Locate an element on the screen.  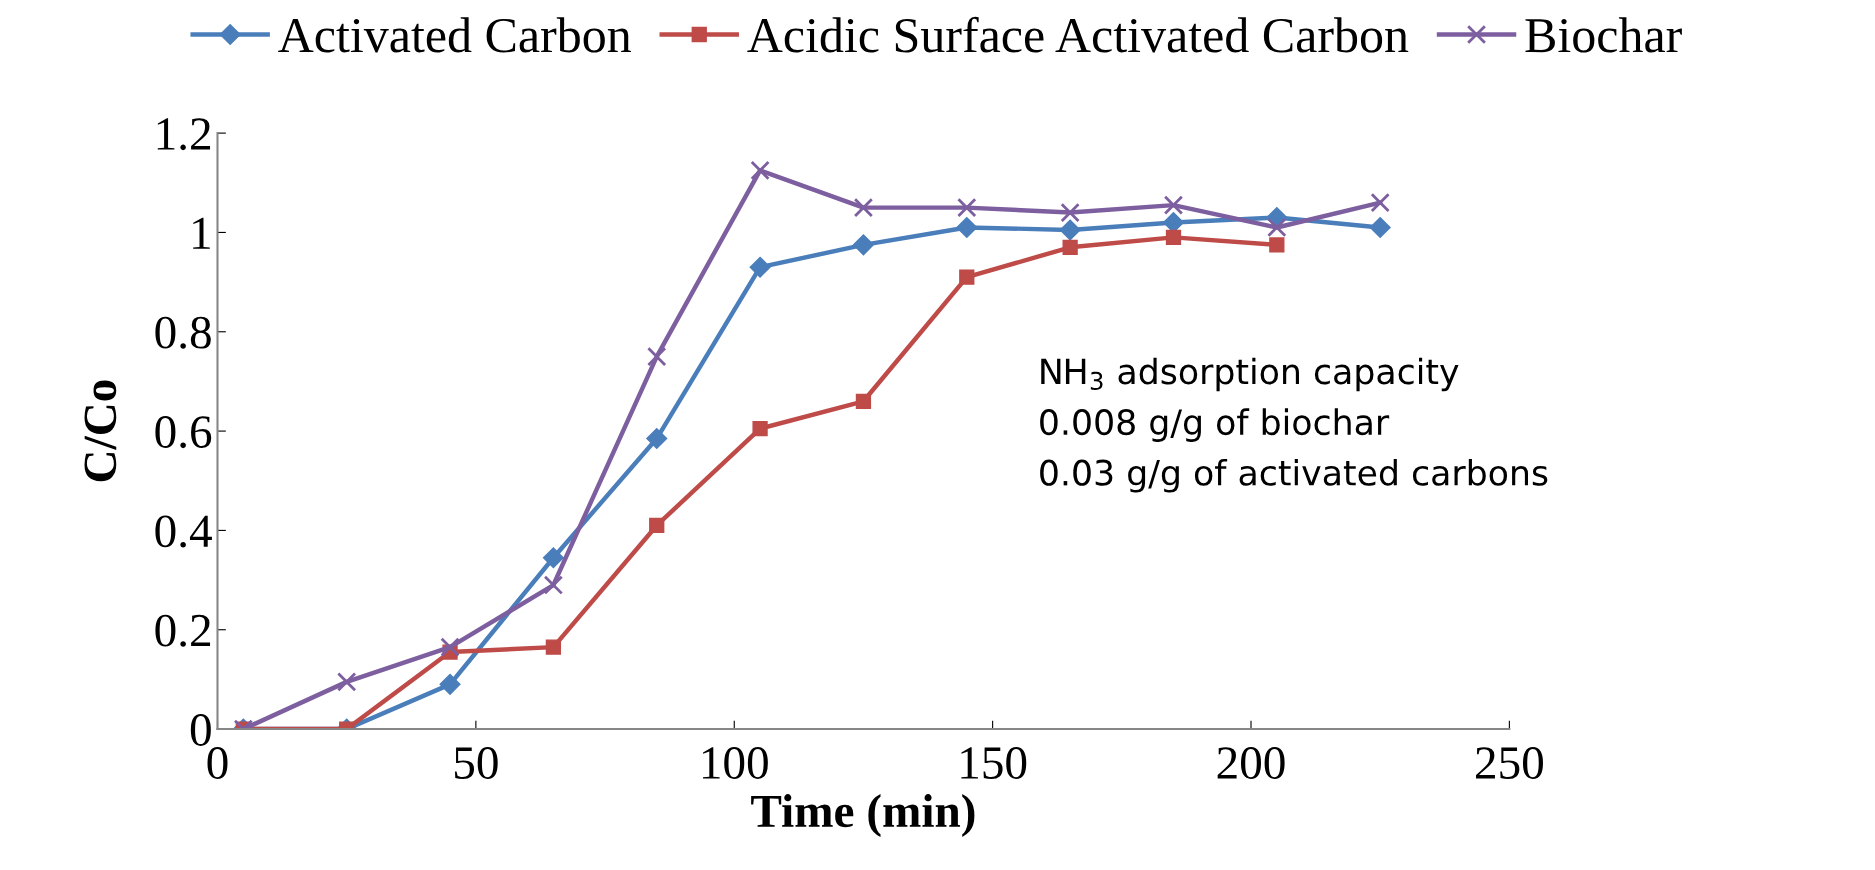
y-tick-label: 0.4 is located at coordinates (183, 531).